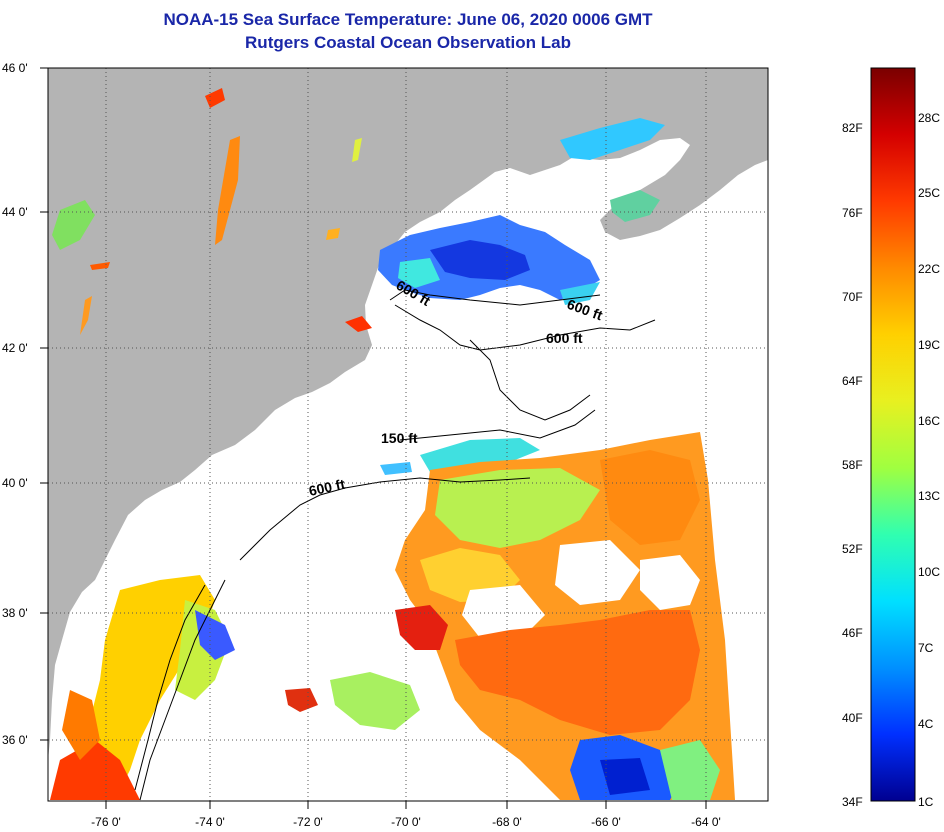  I want to click on cb-label-82f: 82F, so click(852, 128).